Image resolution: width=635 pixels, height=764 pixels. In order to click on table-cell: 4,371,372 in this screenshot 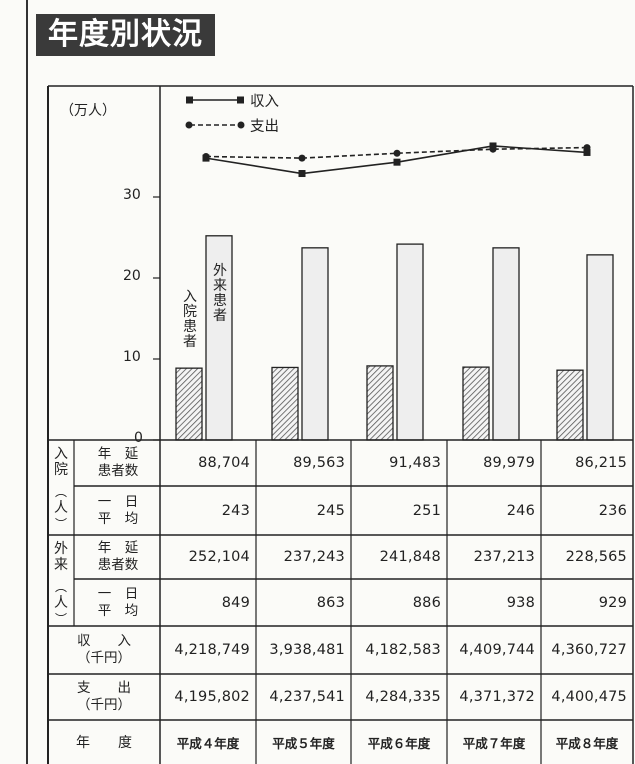, I will do `click(497, 697)`.